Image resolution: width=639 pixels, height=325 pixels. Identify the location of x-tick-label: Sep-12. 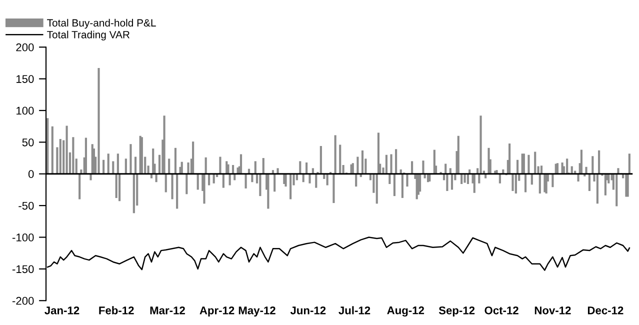
(456, 311).